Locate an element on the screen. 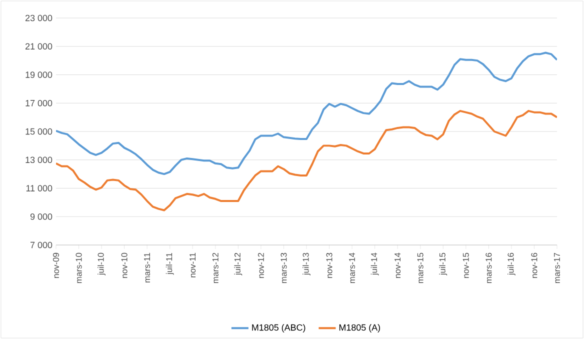 This screenshot has height=339, width=584. x-tick-label: mars-10 is located at coordinates (79, 268).